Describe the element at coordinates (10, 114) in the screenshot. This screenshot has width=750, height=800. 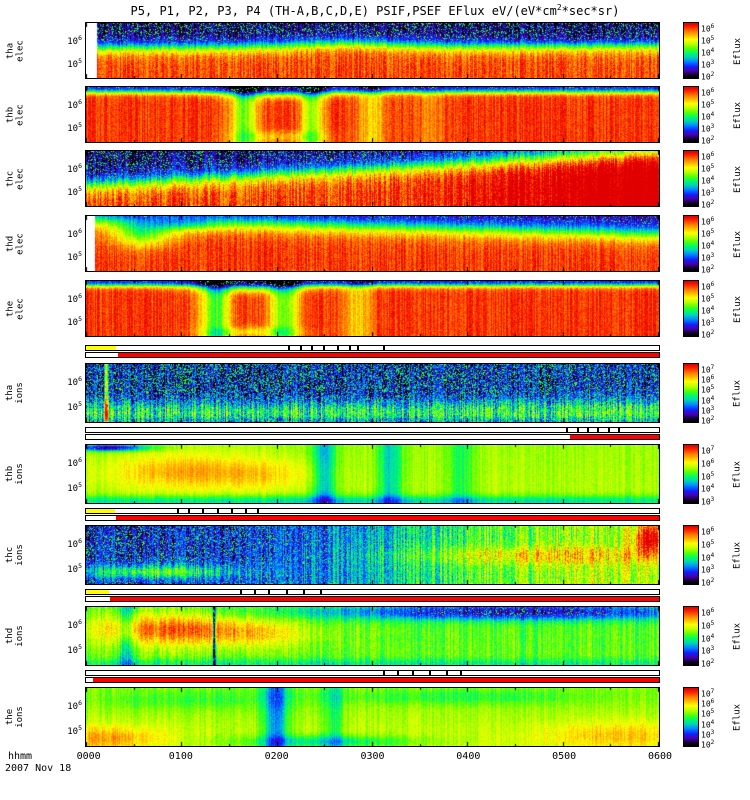
I see `probe-name: thb` at that location.